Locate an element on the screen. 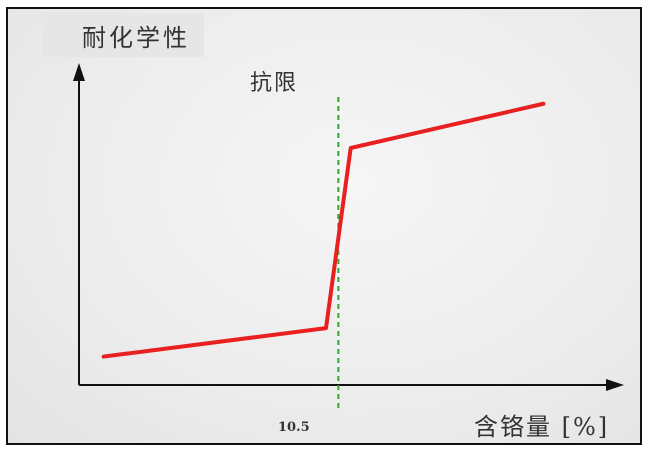 This screenshot has height=452, width=658. y-axis-label: 耐化学性 is located at coordinates (123, 35).